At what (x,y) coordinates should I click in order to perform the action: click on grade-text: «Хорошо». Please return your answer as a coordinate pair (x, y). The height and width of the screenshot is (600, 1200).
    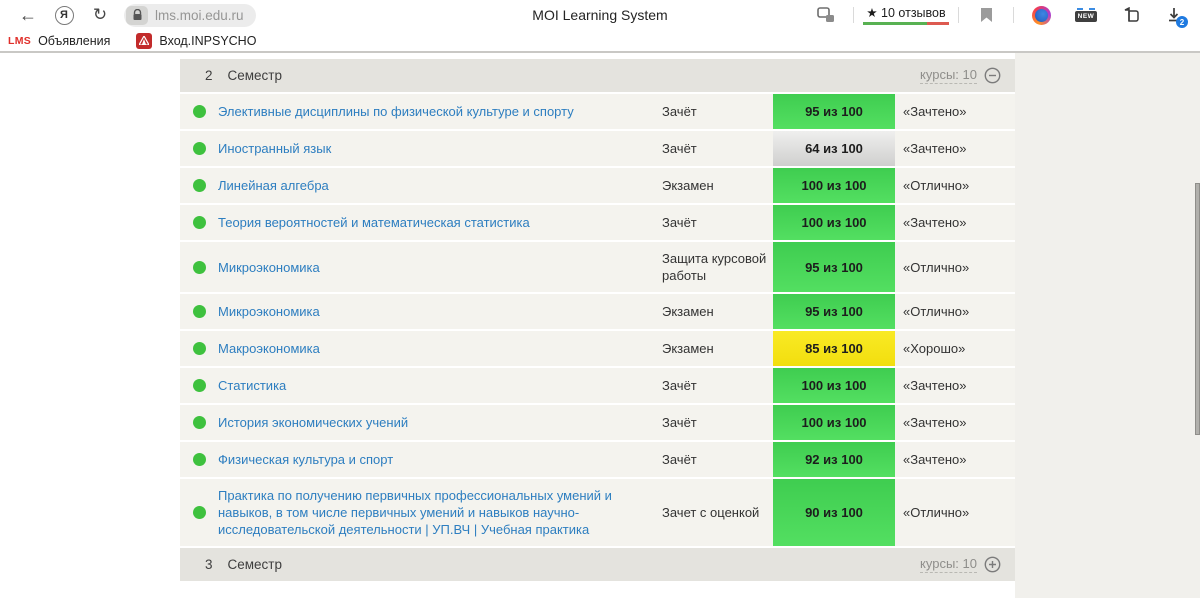
    Looking at the image, I should click on (934, 348).